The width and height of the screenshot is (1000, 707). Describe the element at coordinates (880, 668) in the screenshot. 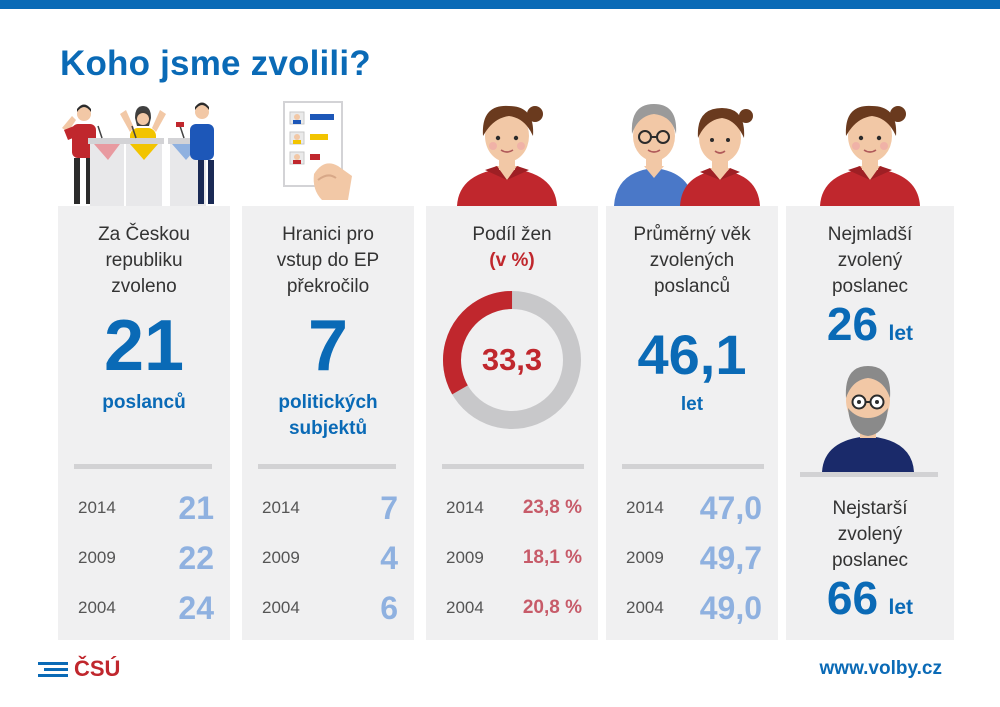

I see `website-link: www.volby.cz` at that location.